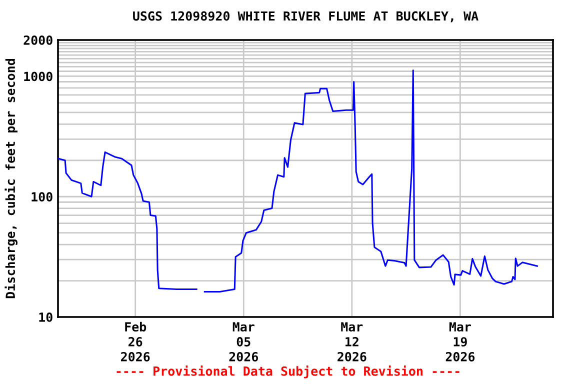  What do you see at coordinates (38, 77) in the screenshot?
I see `y-tick-label: 1000` at bounding box center [38, 77].